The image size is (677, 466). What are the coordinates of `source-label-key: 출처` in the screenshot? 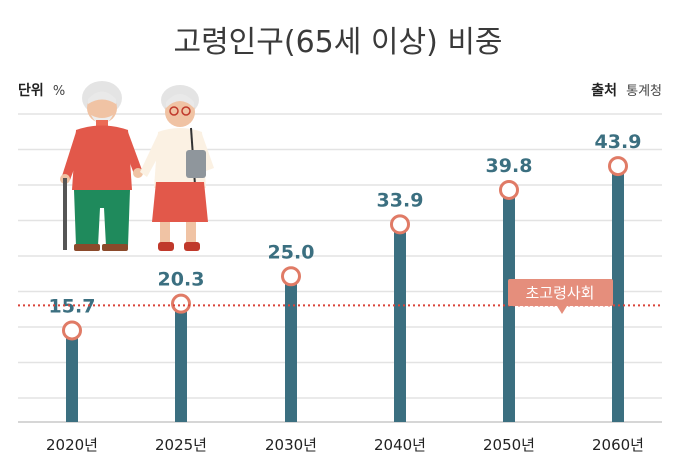 It's located at (604, 90).